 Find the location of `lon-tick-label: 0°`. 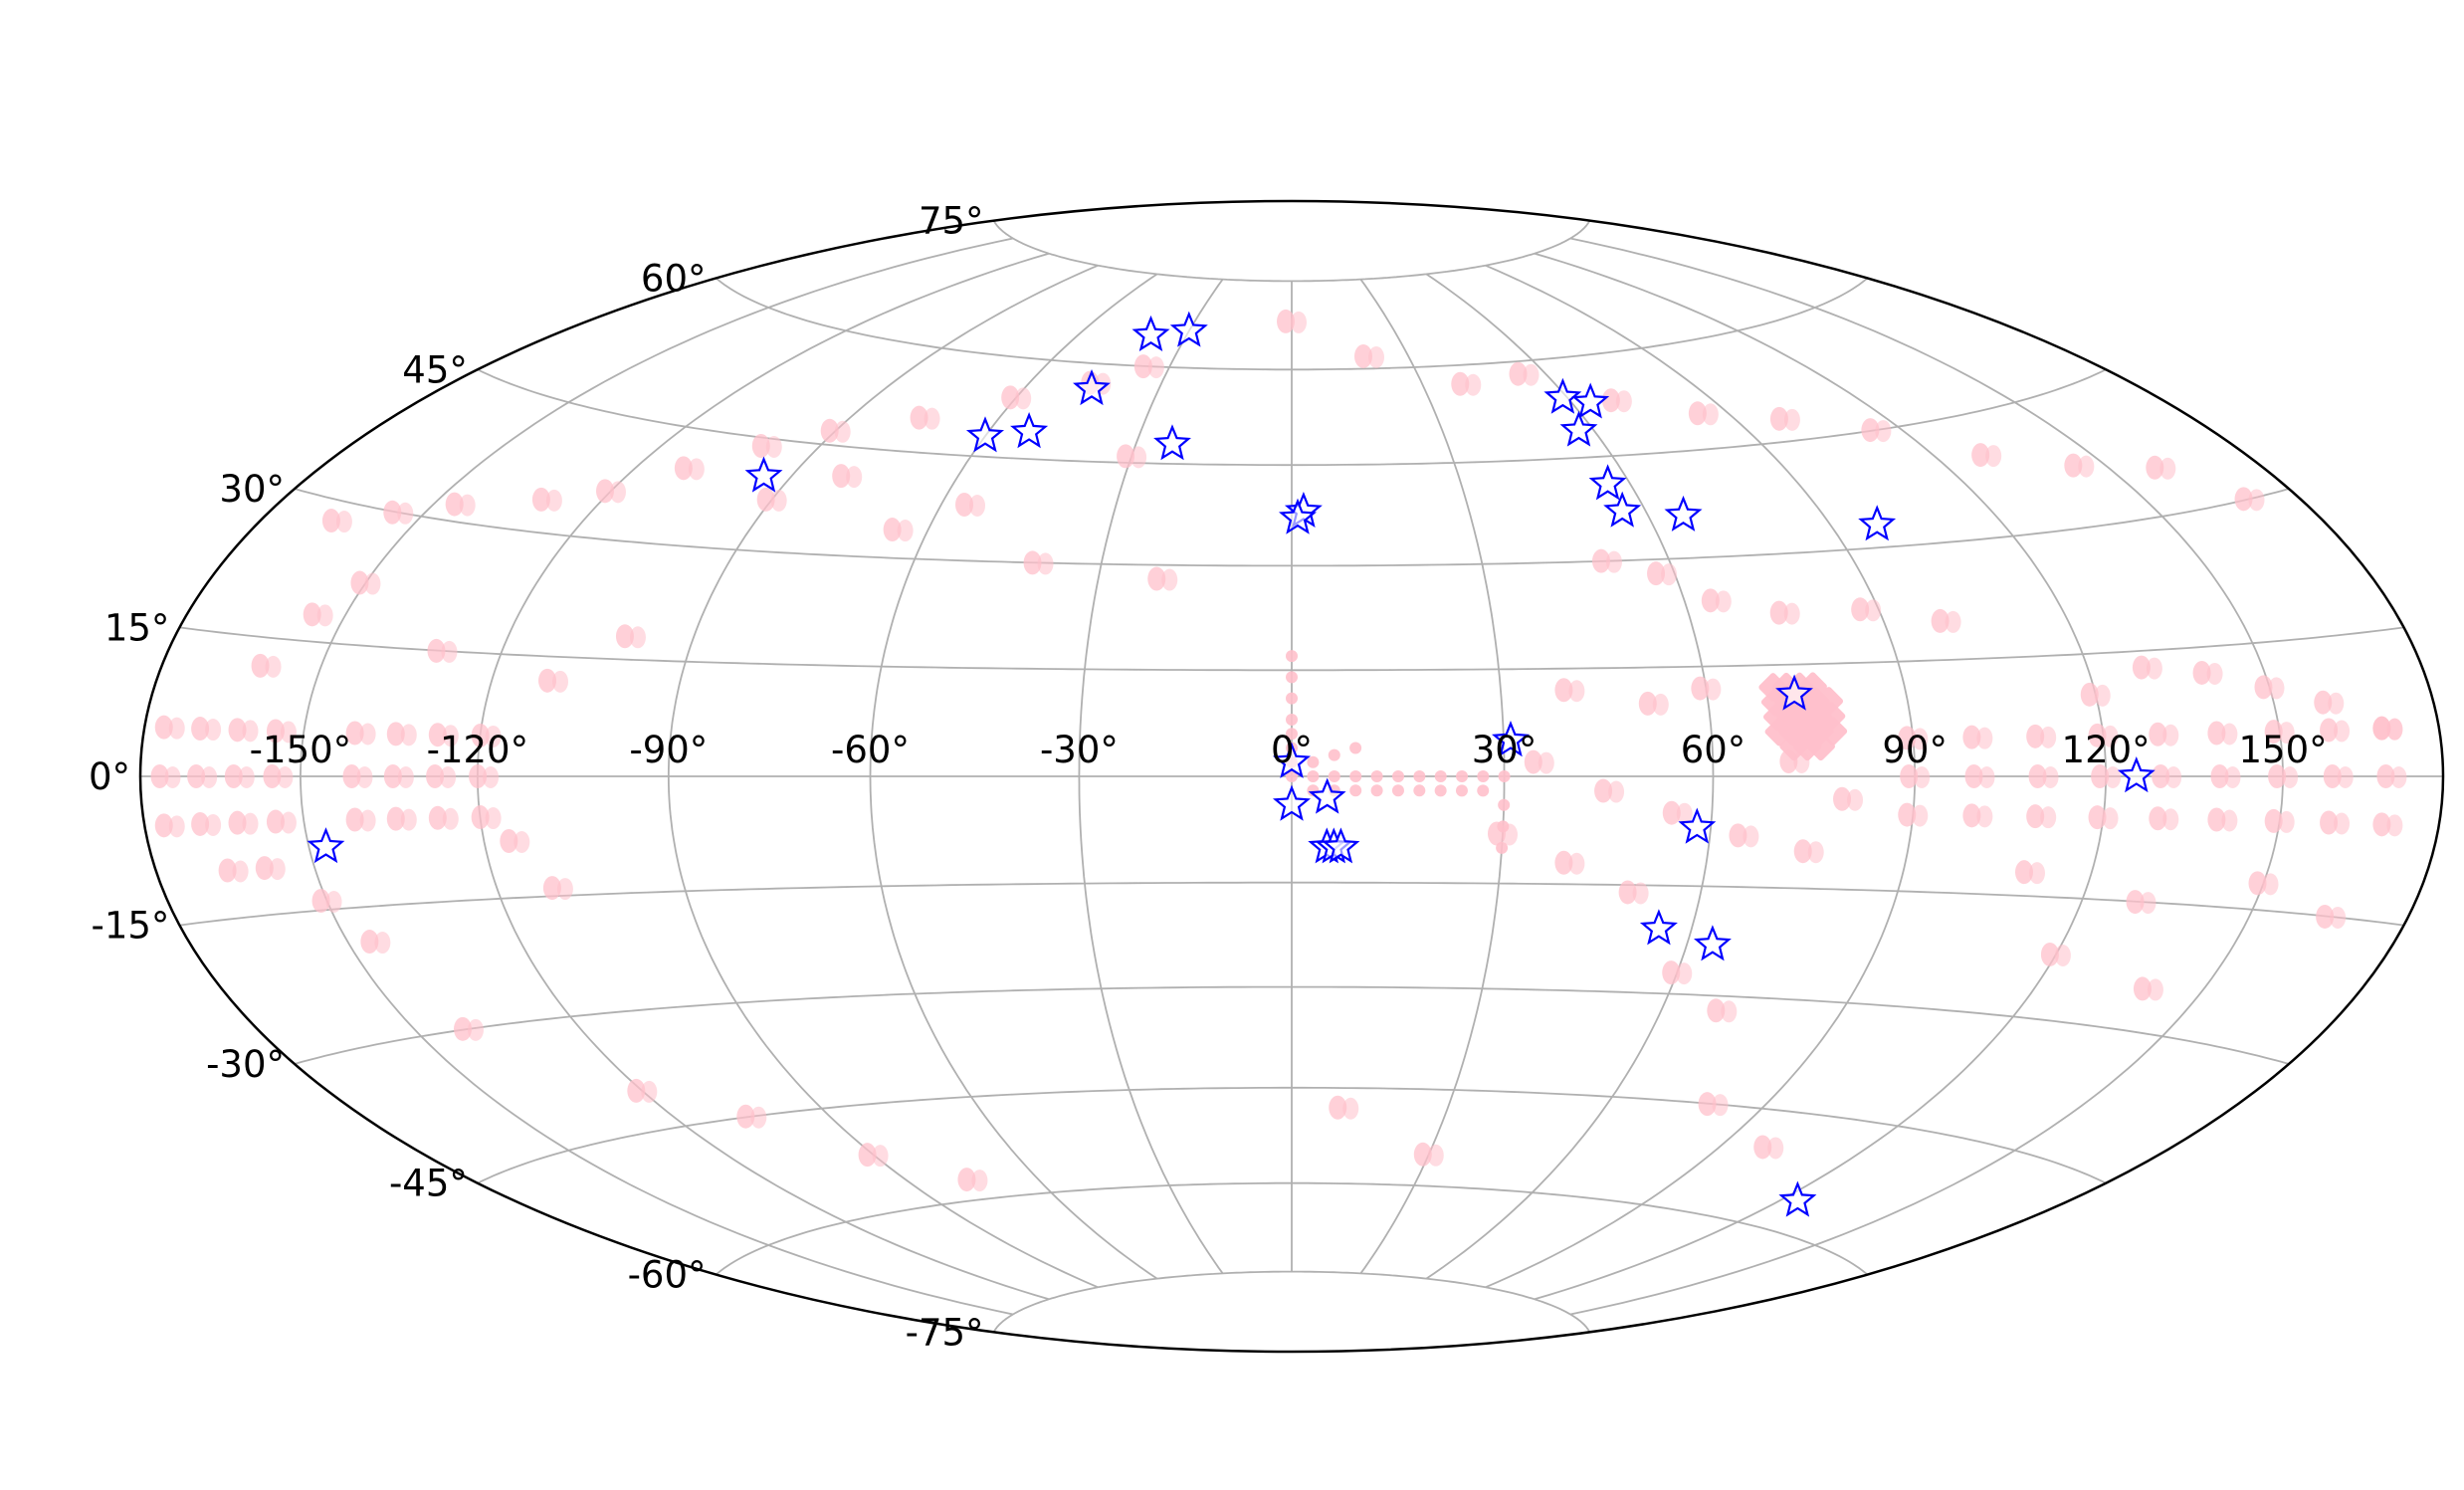

lon-tick-label: 0° is located at coordinates (1292, 750).